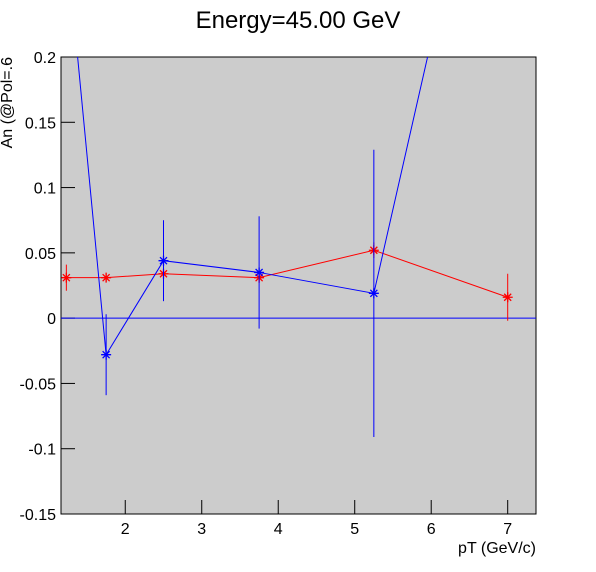 The image size is (596, 572). I want to click on y-tick-label: 0.15, so click(40, 123).